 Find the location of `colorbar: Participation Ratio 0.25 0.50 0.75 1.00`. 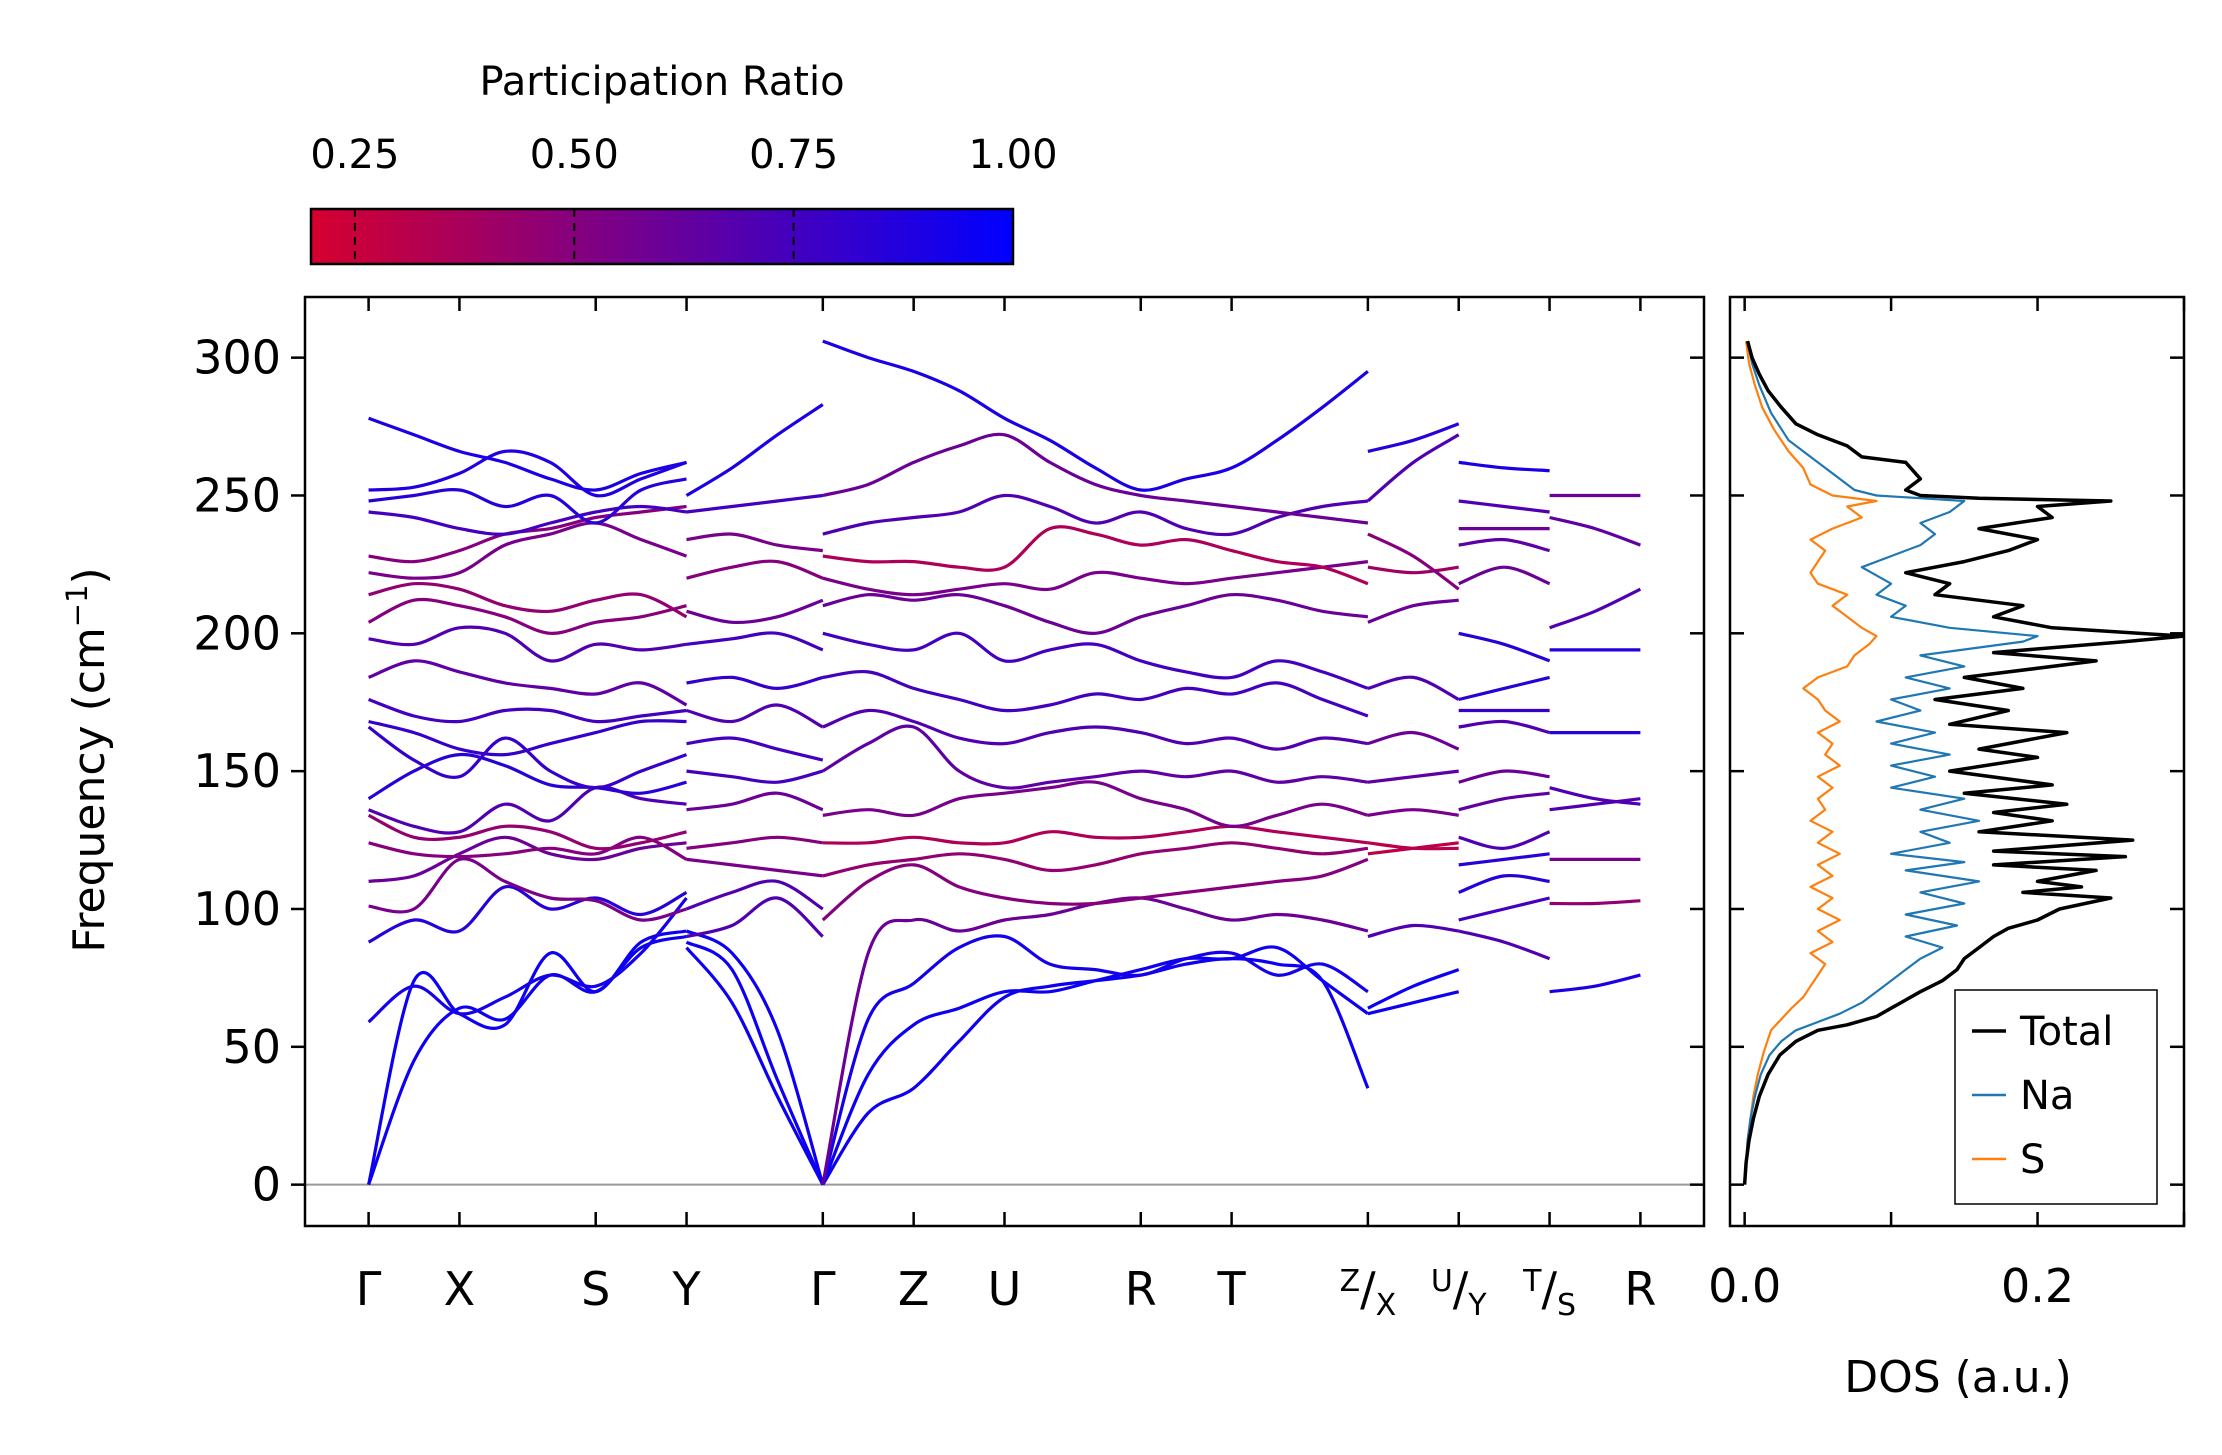

colorbar: Participation Ratio 0.25 0.50 0.75 1.00 is located at coordinates (683, 162).